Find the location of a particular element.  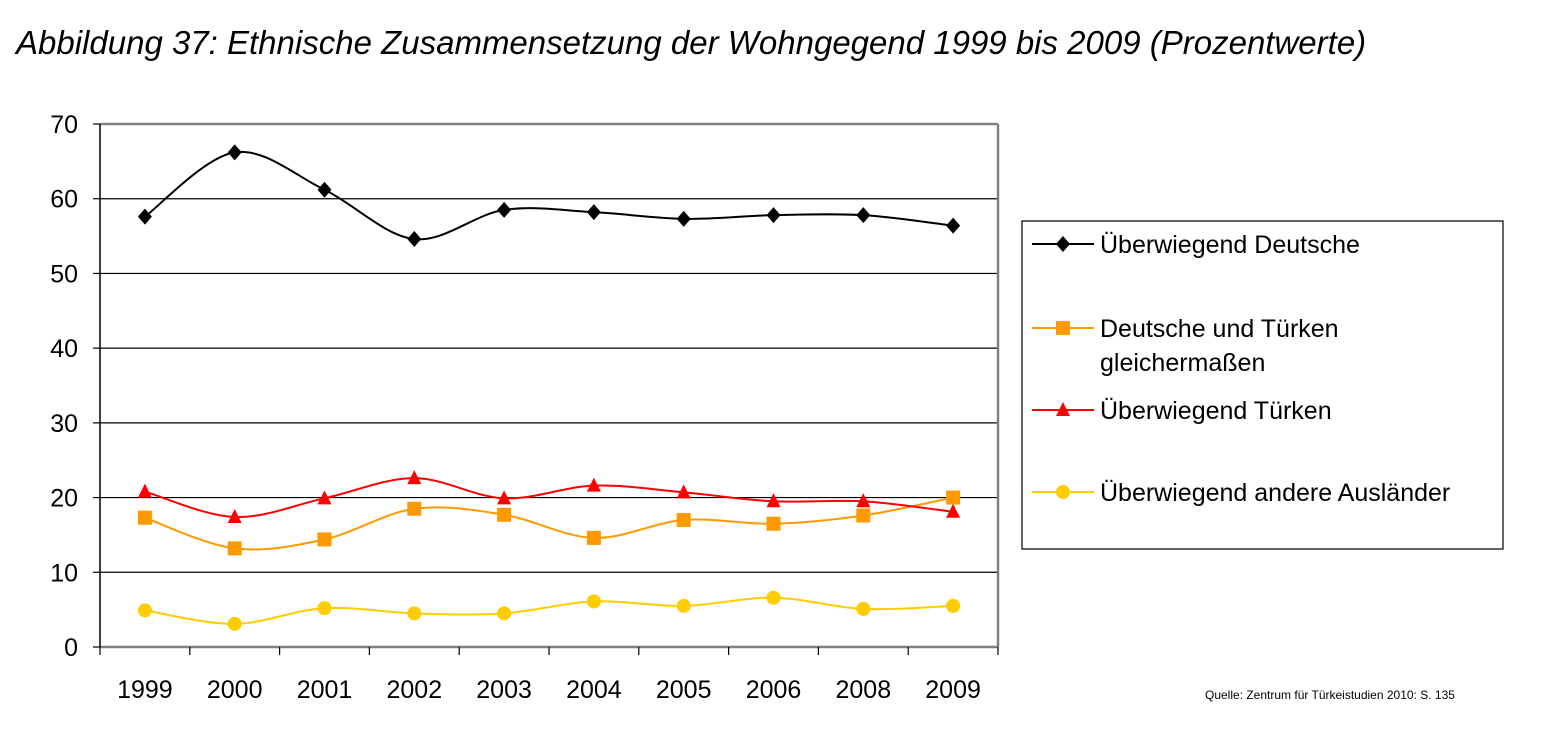

y-tick-label: 40 is located at coordinates (64, 349).